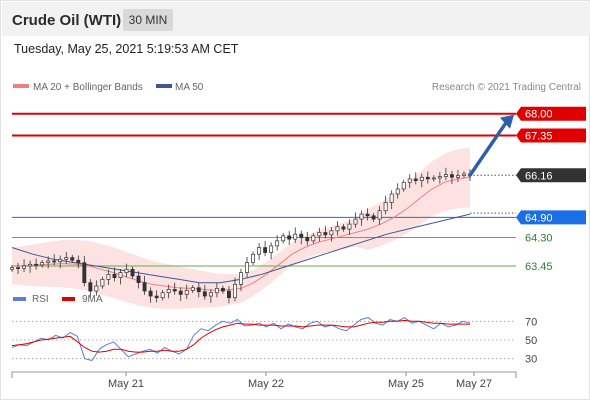 This screenshot has height=400, width=590. What do you see at coordinates (488, 149) in the screenshot?
I see `projection-arrow` at bounding box center [488, 149].